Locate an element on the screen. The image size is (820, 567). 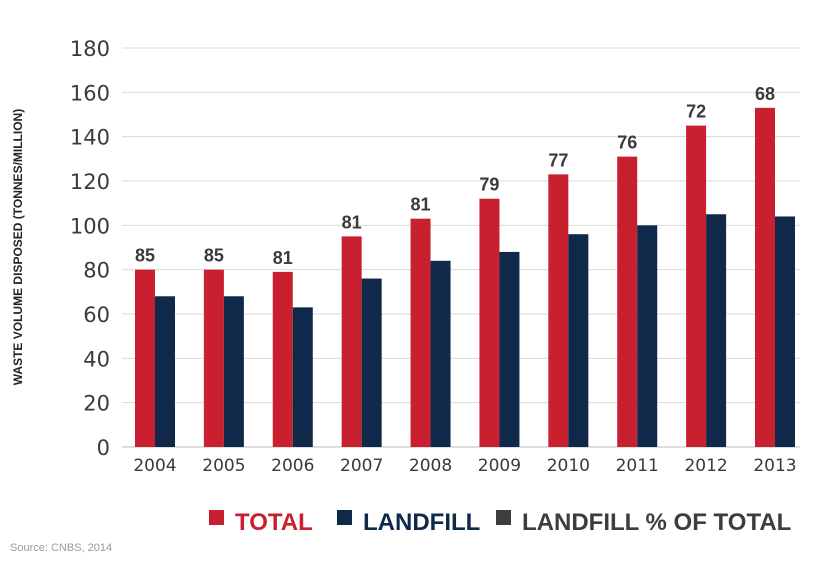
landfill-pct-label: 68 is located at coordinates (765, 94).